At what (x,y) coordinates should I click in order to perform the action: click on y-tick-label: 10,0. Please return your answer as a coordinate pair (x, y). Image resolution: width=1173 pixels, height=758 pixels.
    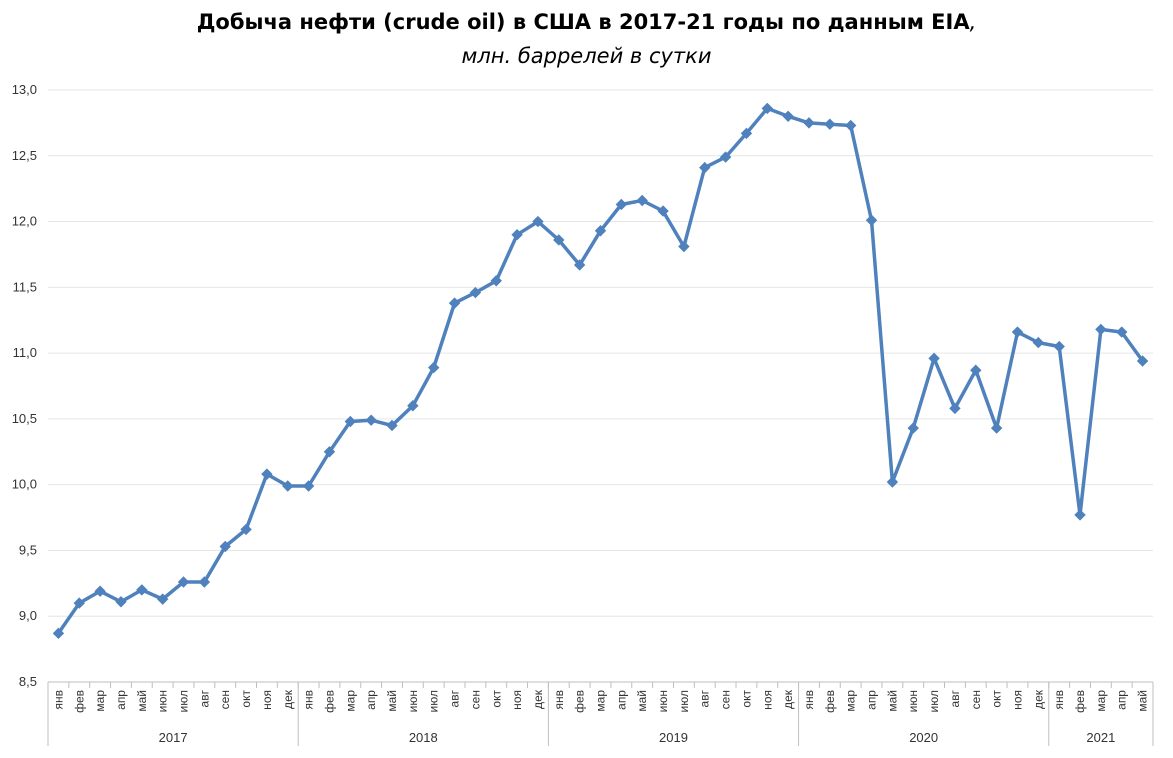
    Looking at the image, I should click on (24, 484).